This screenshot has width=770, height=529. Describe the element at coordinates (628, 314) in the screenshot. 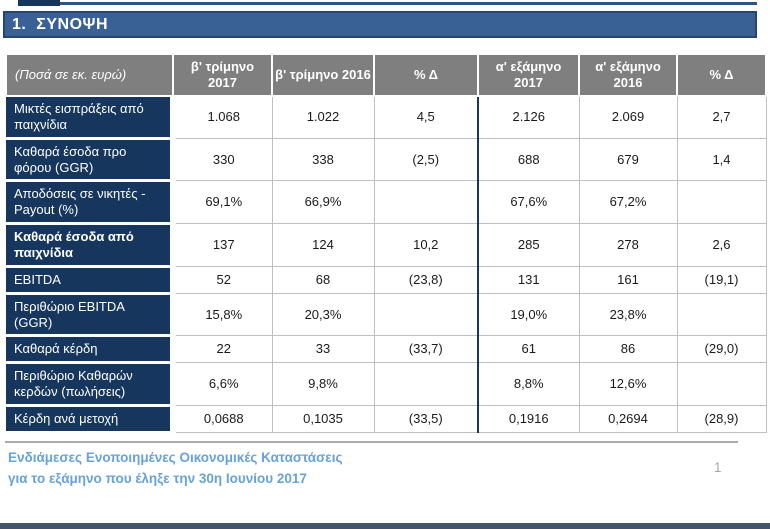

I see `cell-value: 23,8%` at that location.